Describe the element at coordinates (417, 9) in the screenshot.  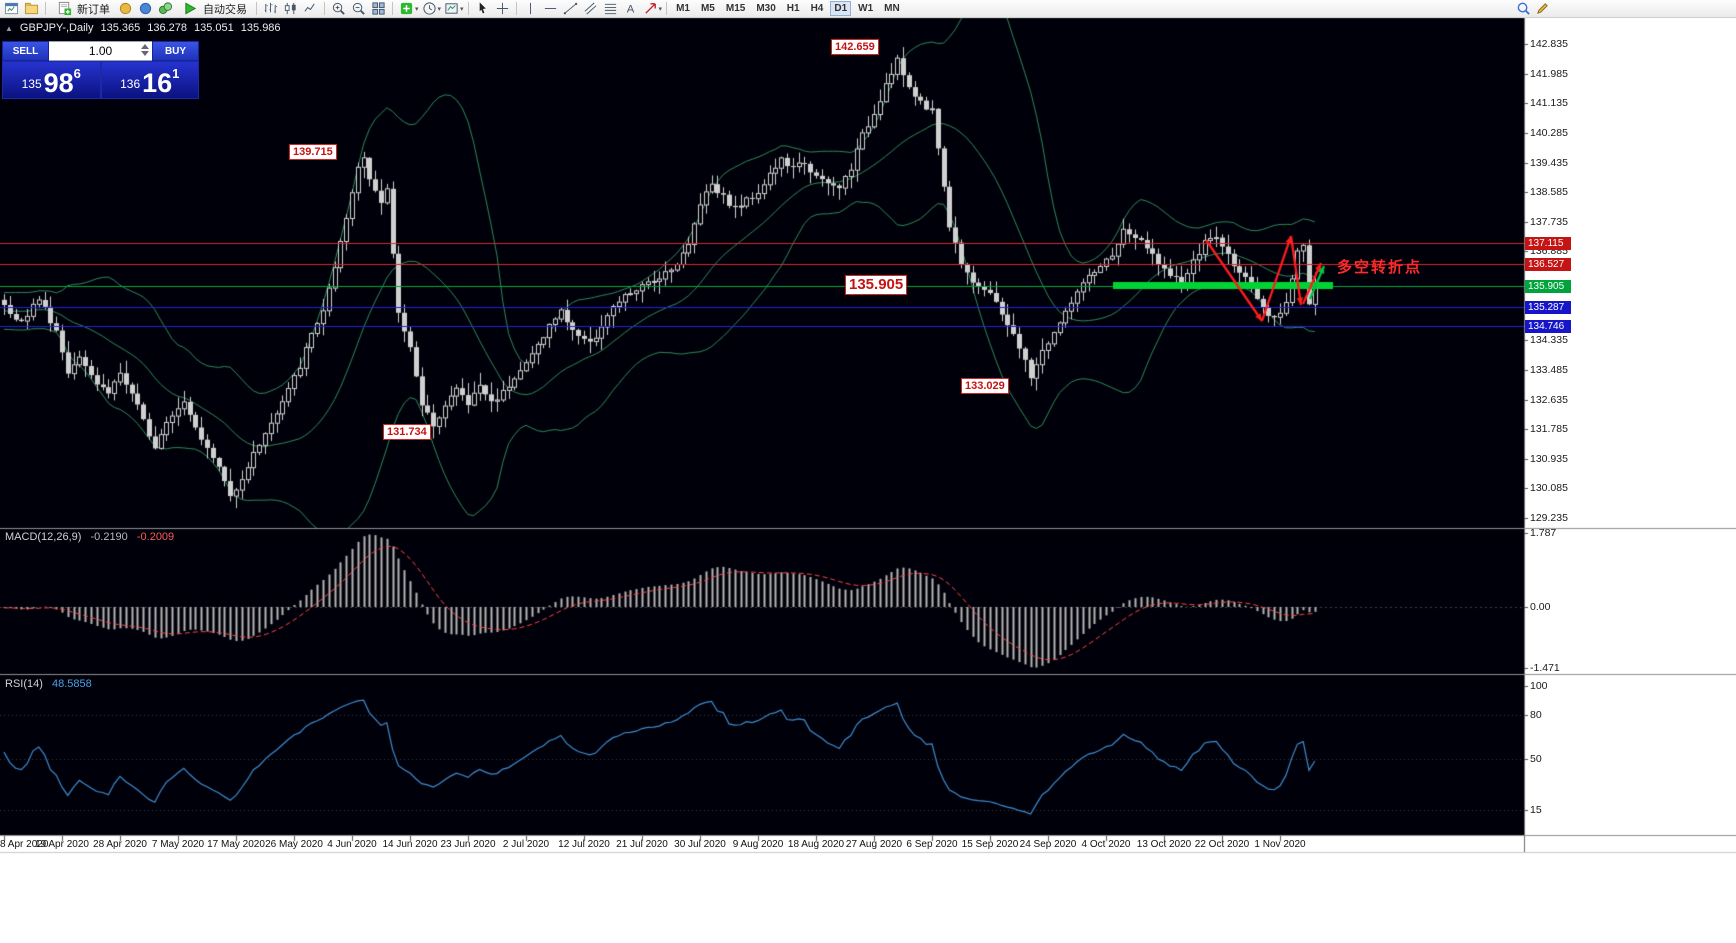
I see `indicators-dropdown-icon: ▾` at that location.